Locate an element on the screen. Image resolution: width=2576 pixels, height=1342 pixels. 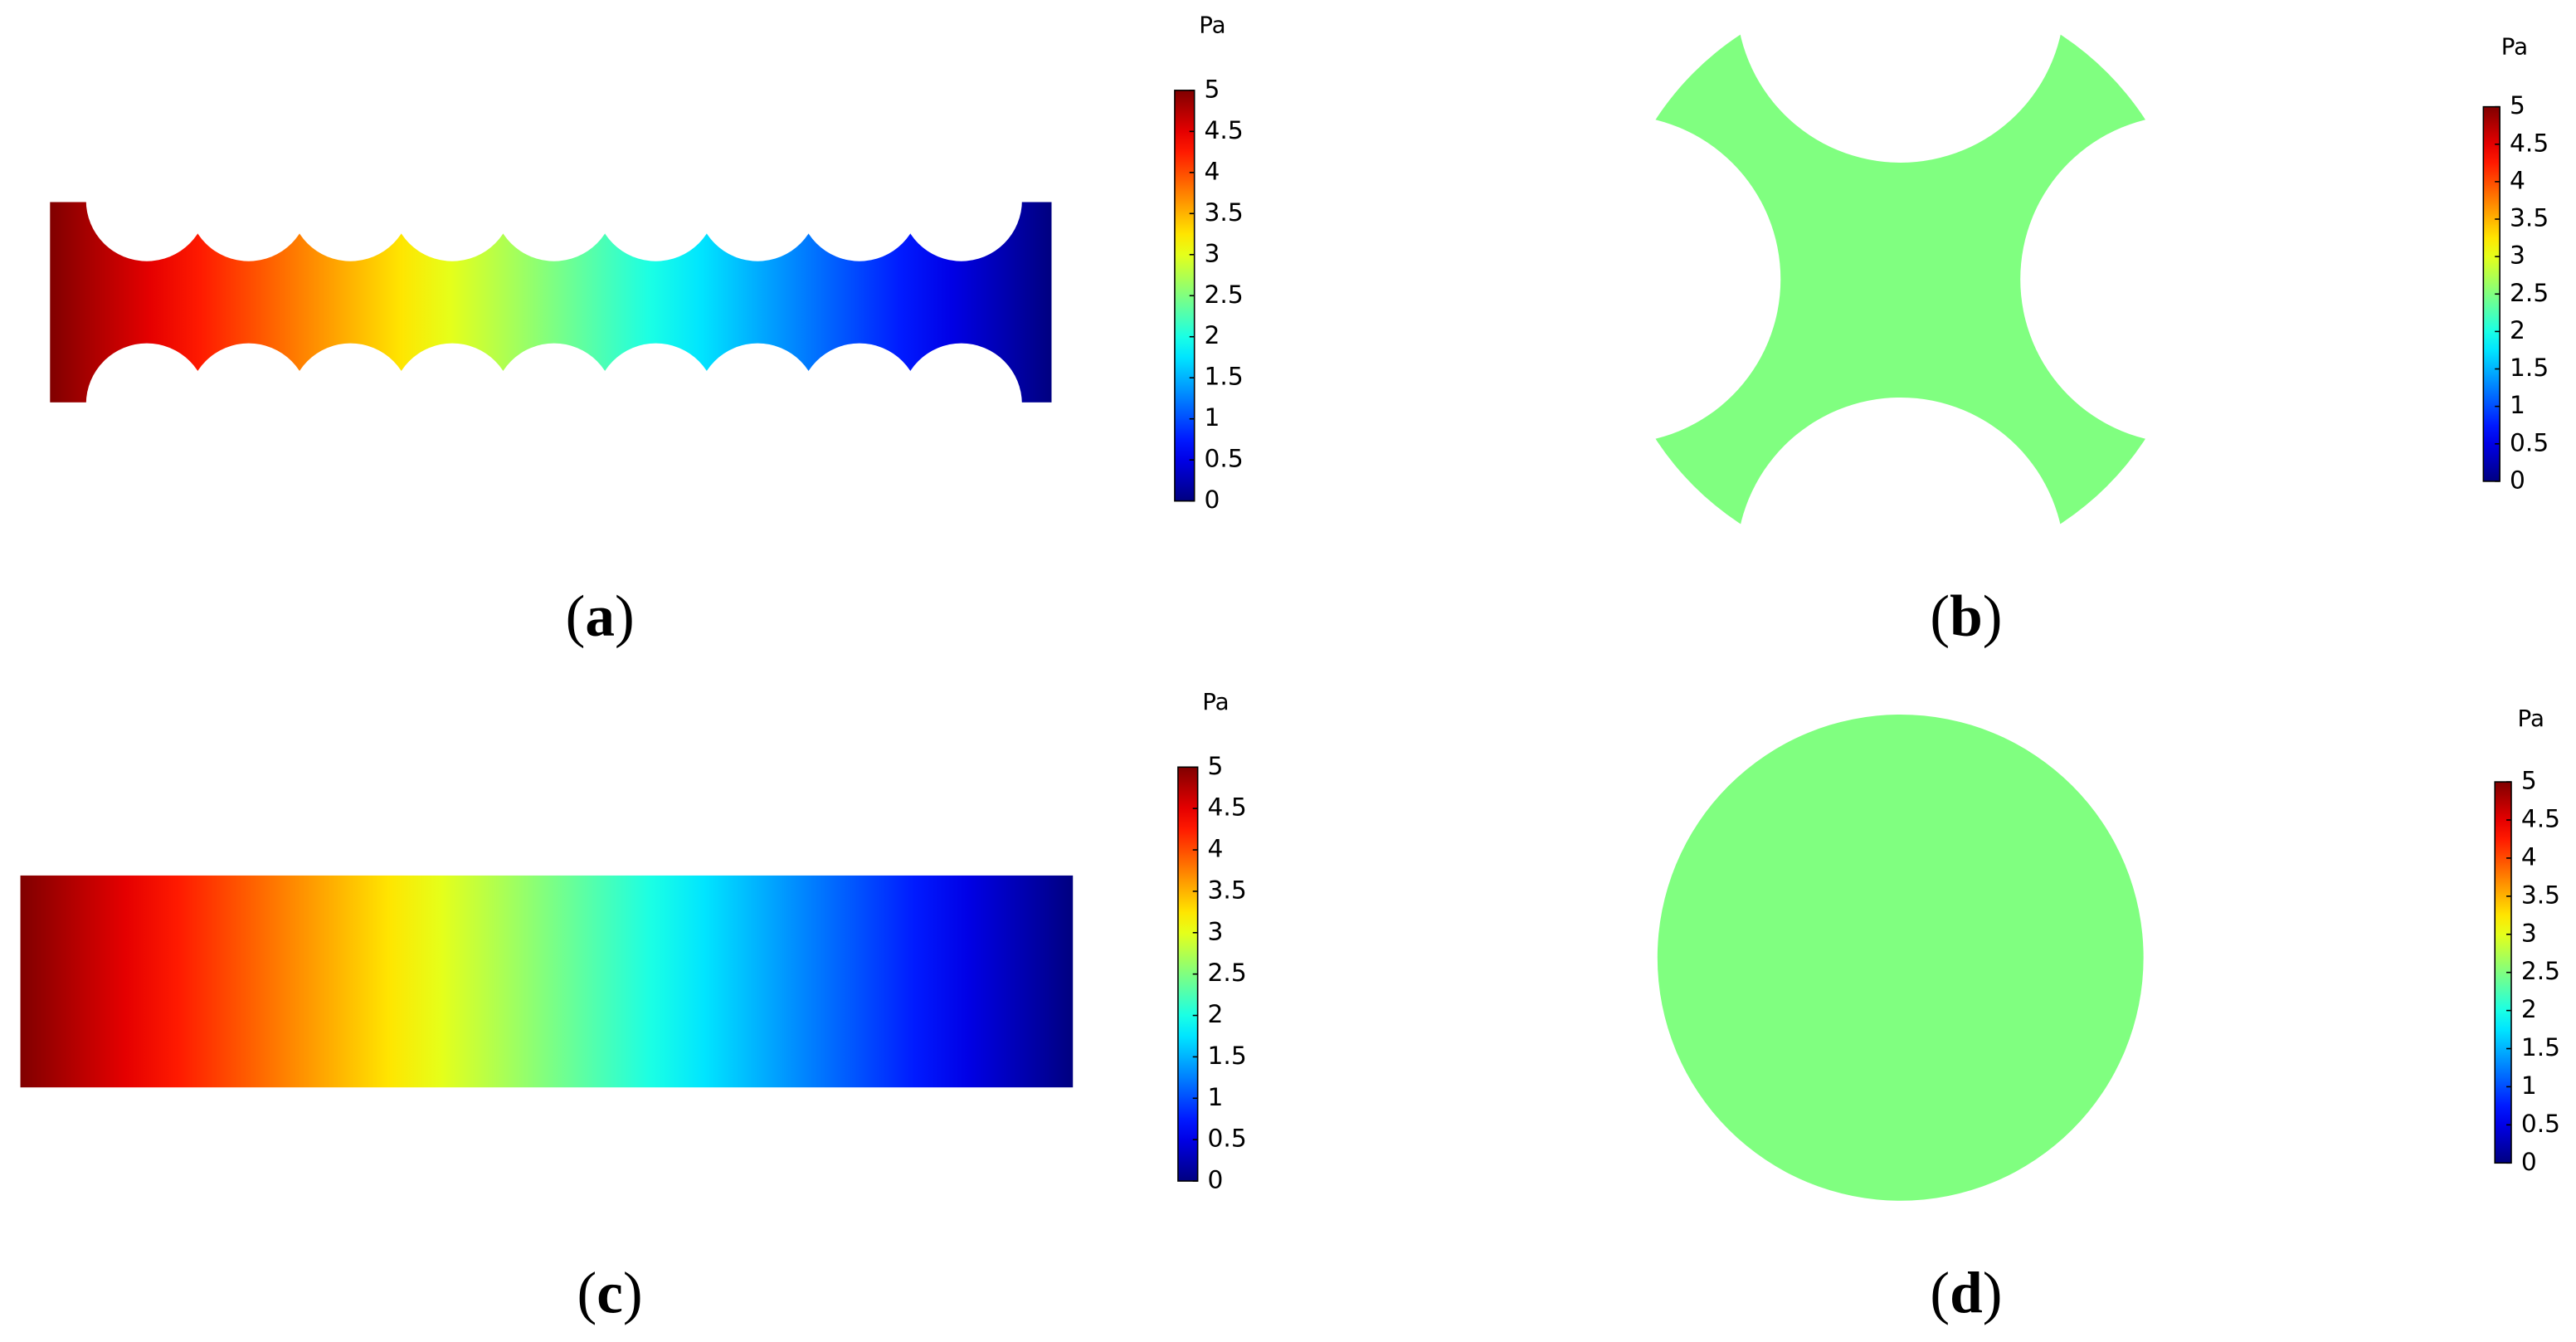
panel-label: (b) is located at coordinates (1966, 616).